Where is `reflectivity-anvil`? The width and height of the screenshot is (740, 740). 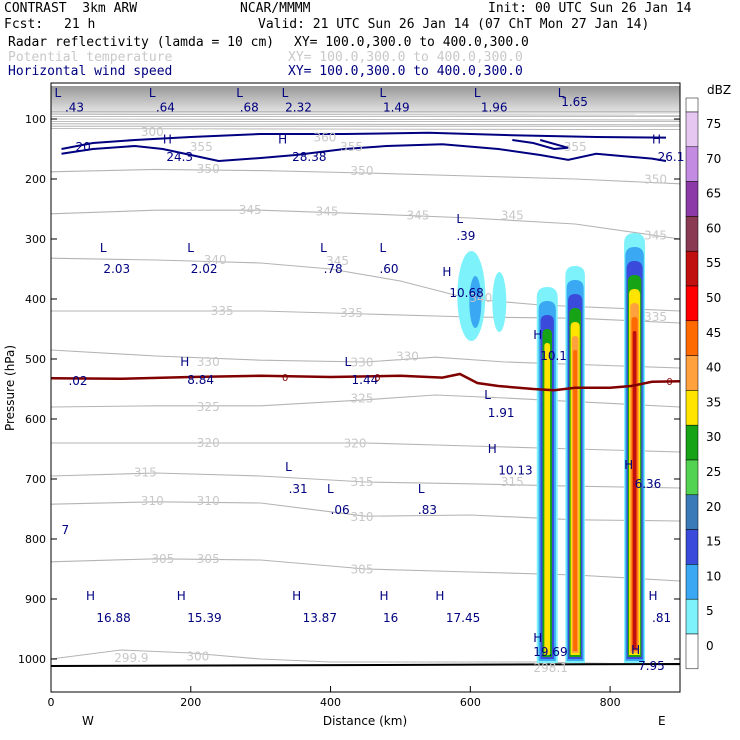
reflectivity-anvil is located at coordinates (499, 302).